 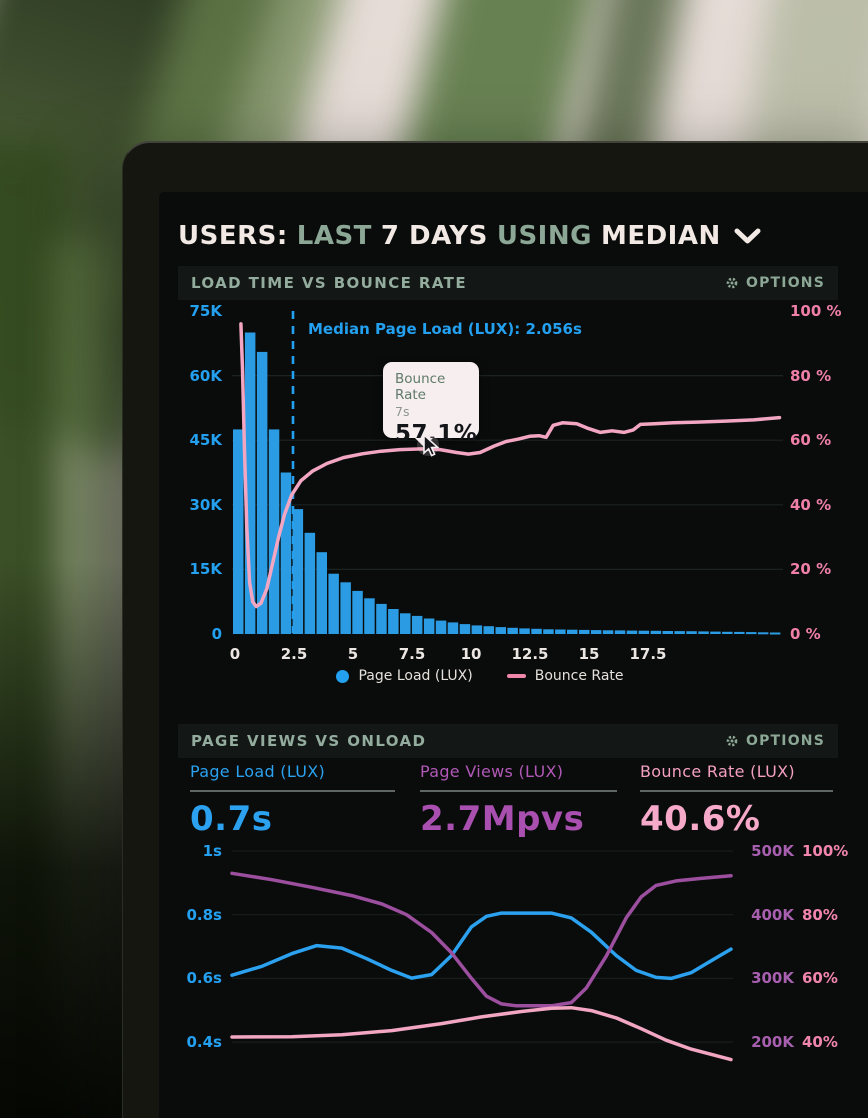 What do you see at coordinates (420, 387) in the screenshot?
I see `tooltip-title: Bounce Rate` at bounding box center [420, 387].